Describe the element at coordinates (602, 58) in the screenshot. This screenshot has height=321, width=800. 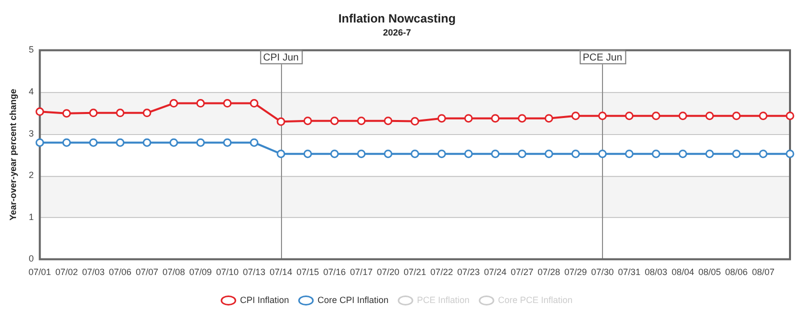
I see `ref-line-label: PCE Jun` at that location.